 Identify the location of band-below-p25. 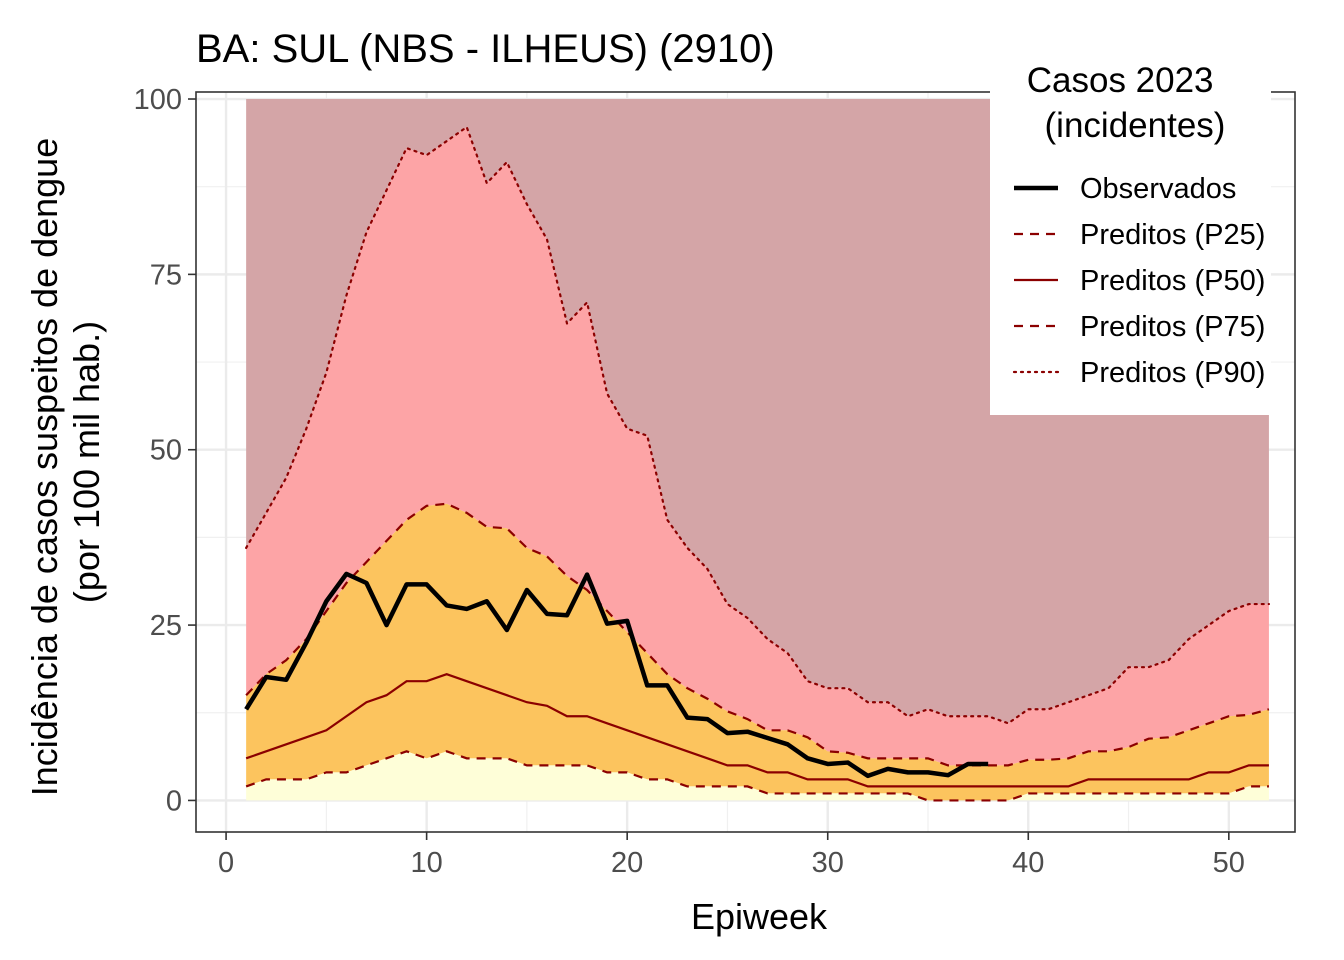
(757, 776).